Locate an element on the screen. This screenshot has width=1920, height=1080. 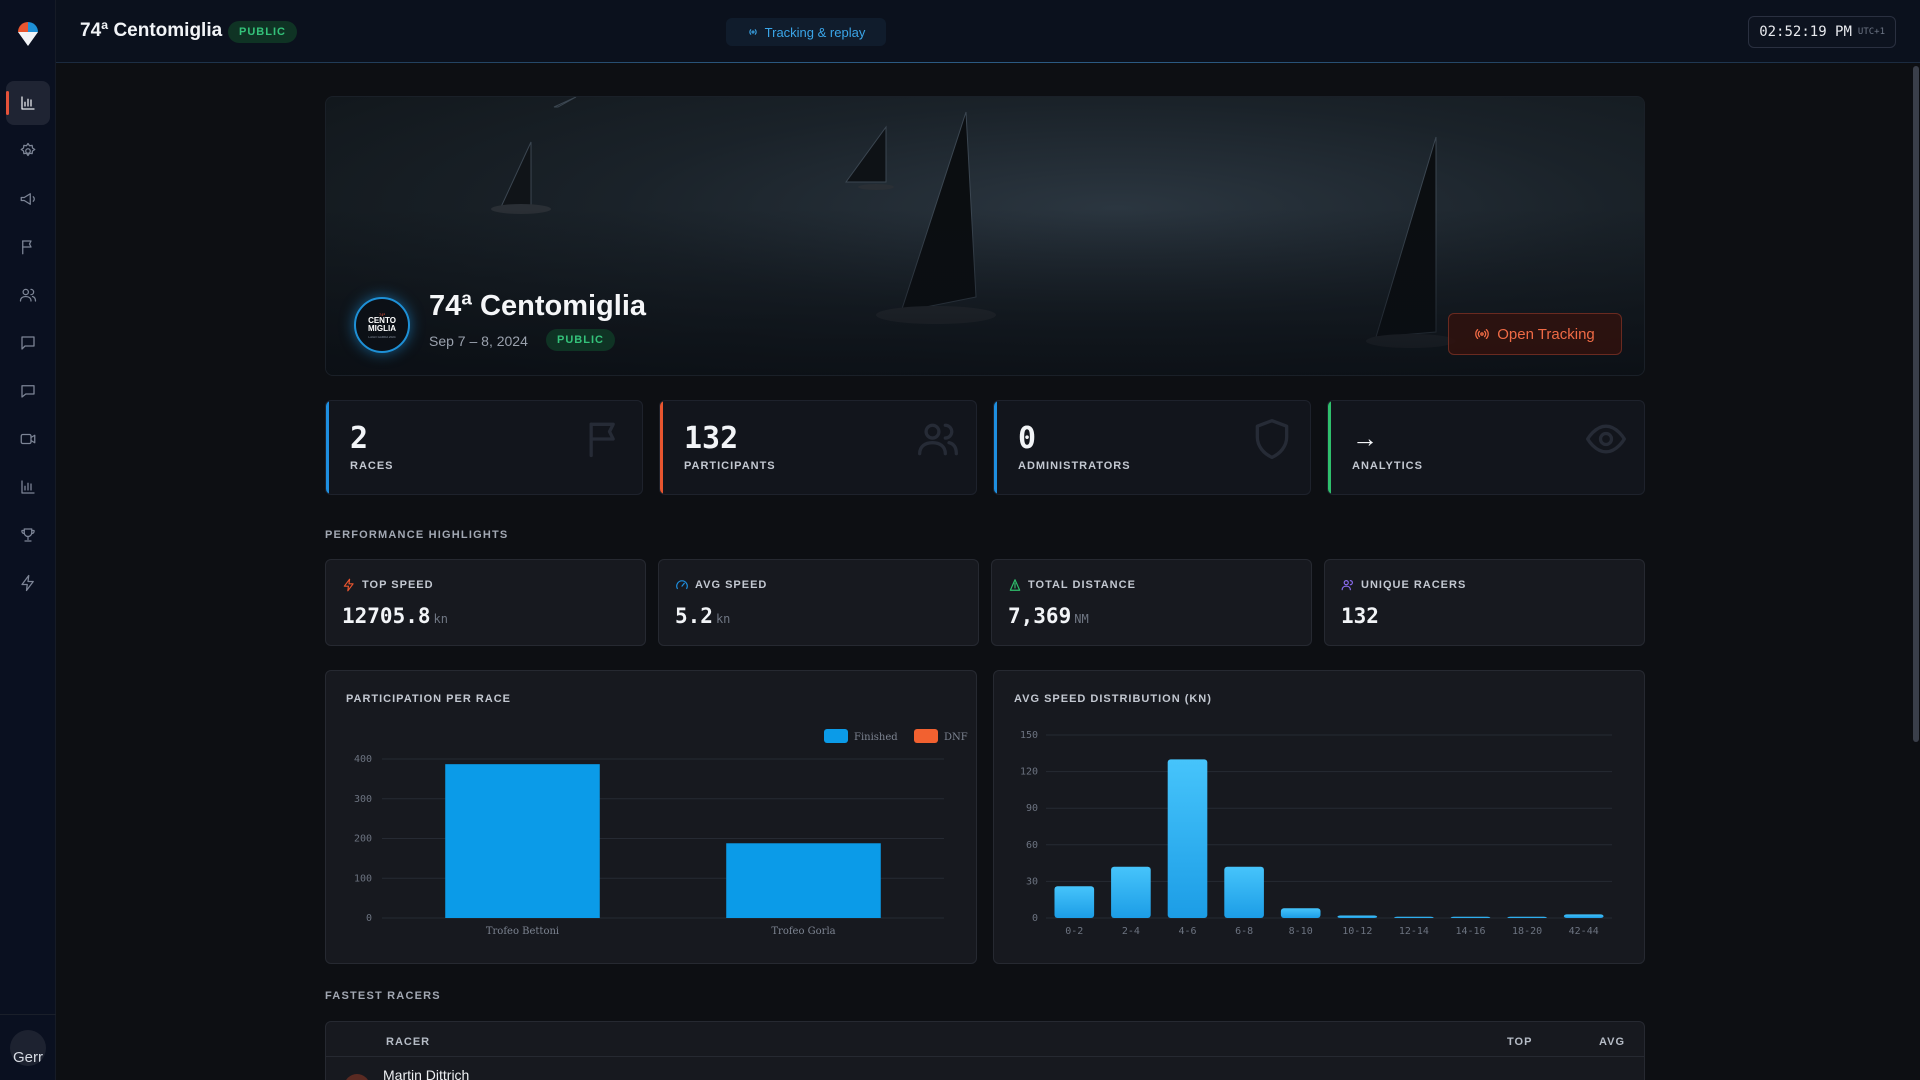
x-tick-label: 2-4 is located at coordinates (1131, 931).